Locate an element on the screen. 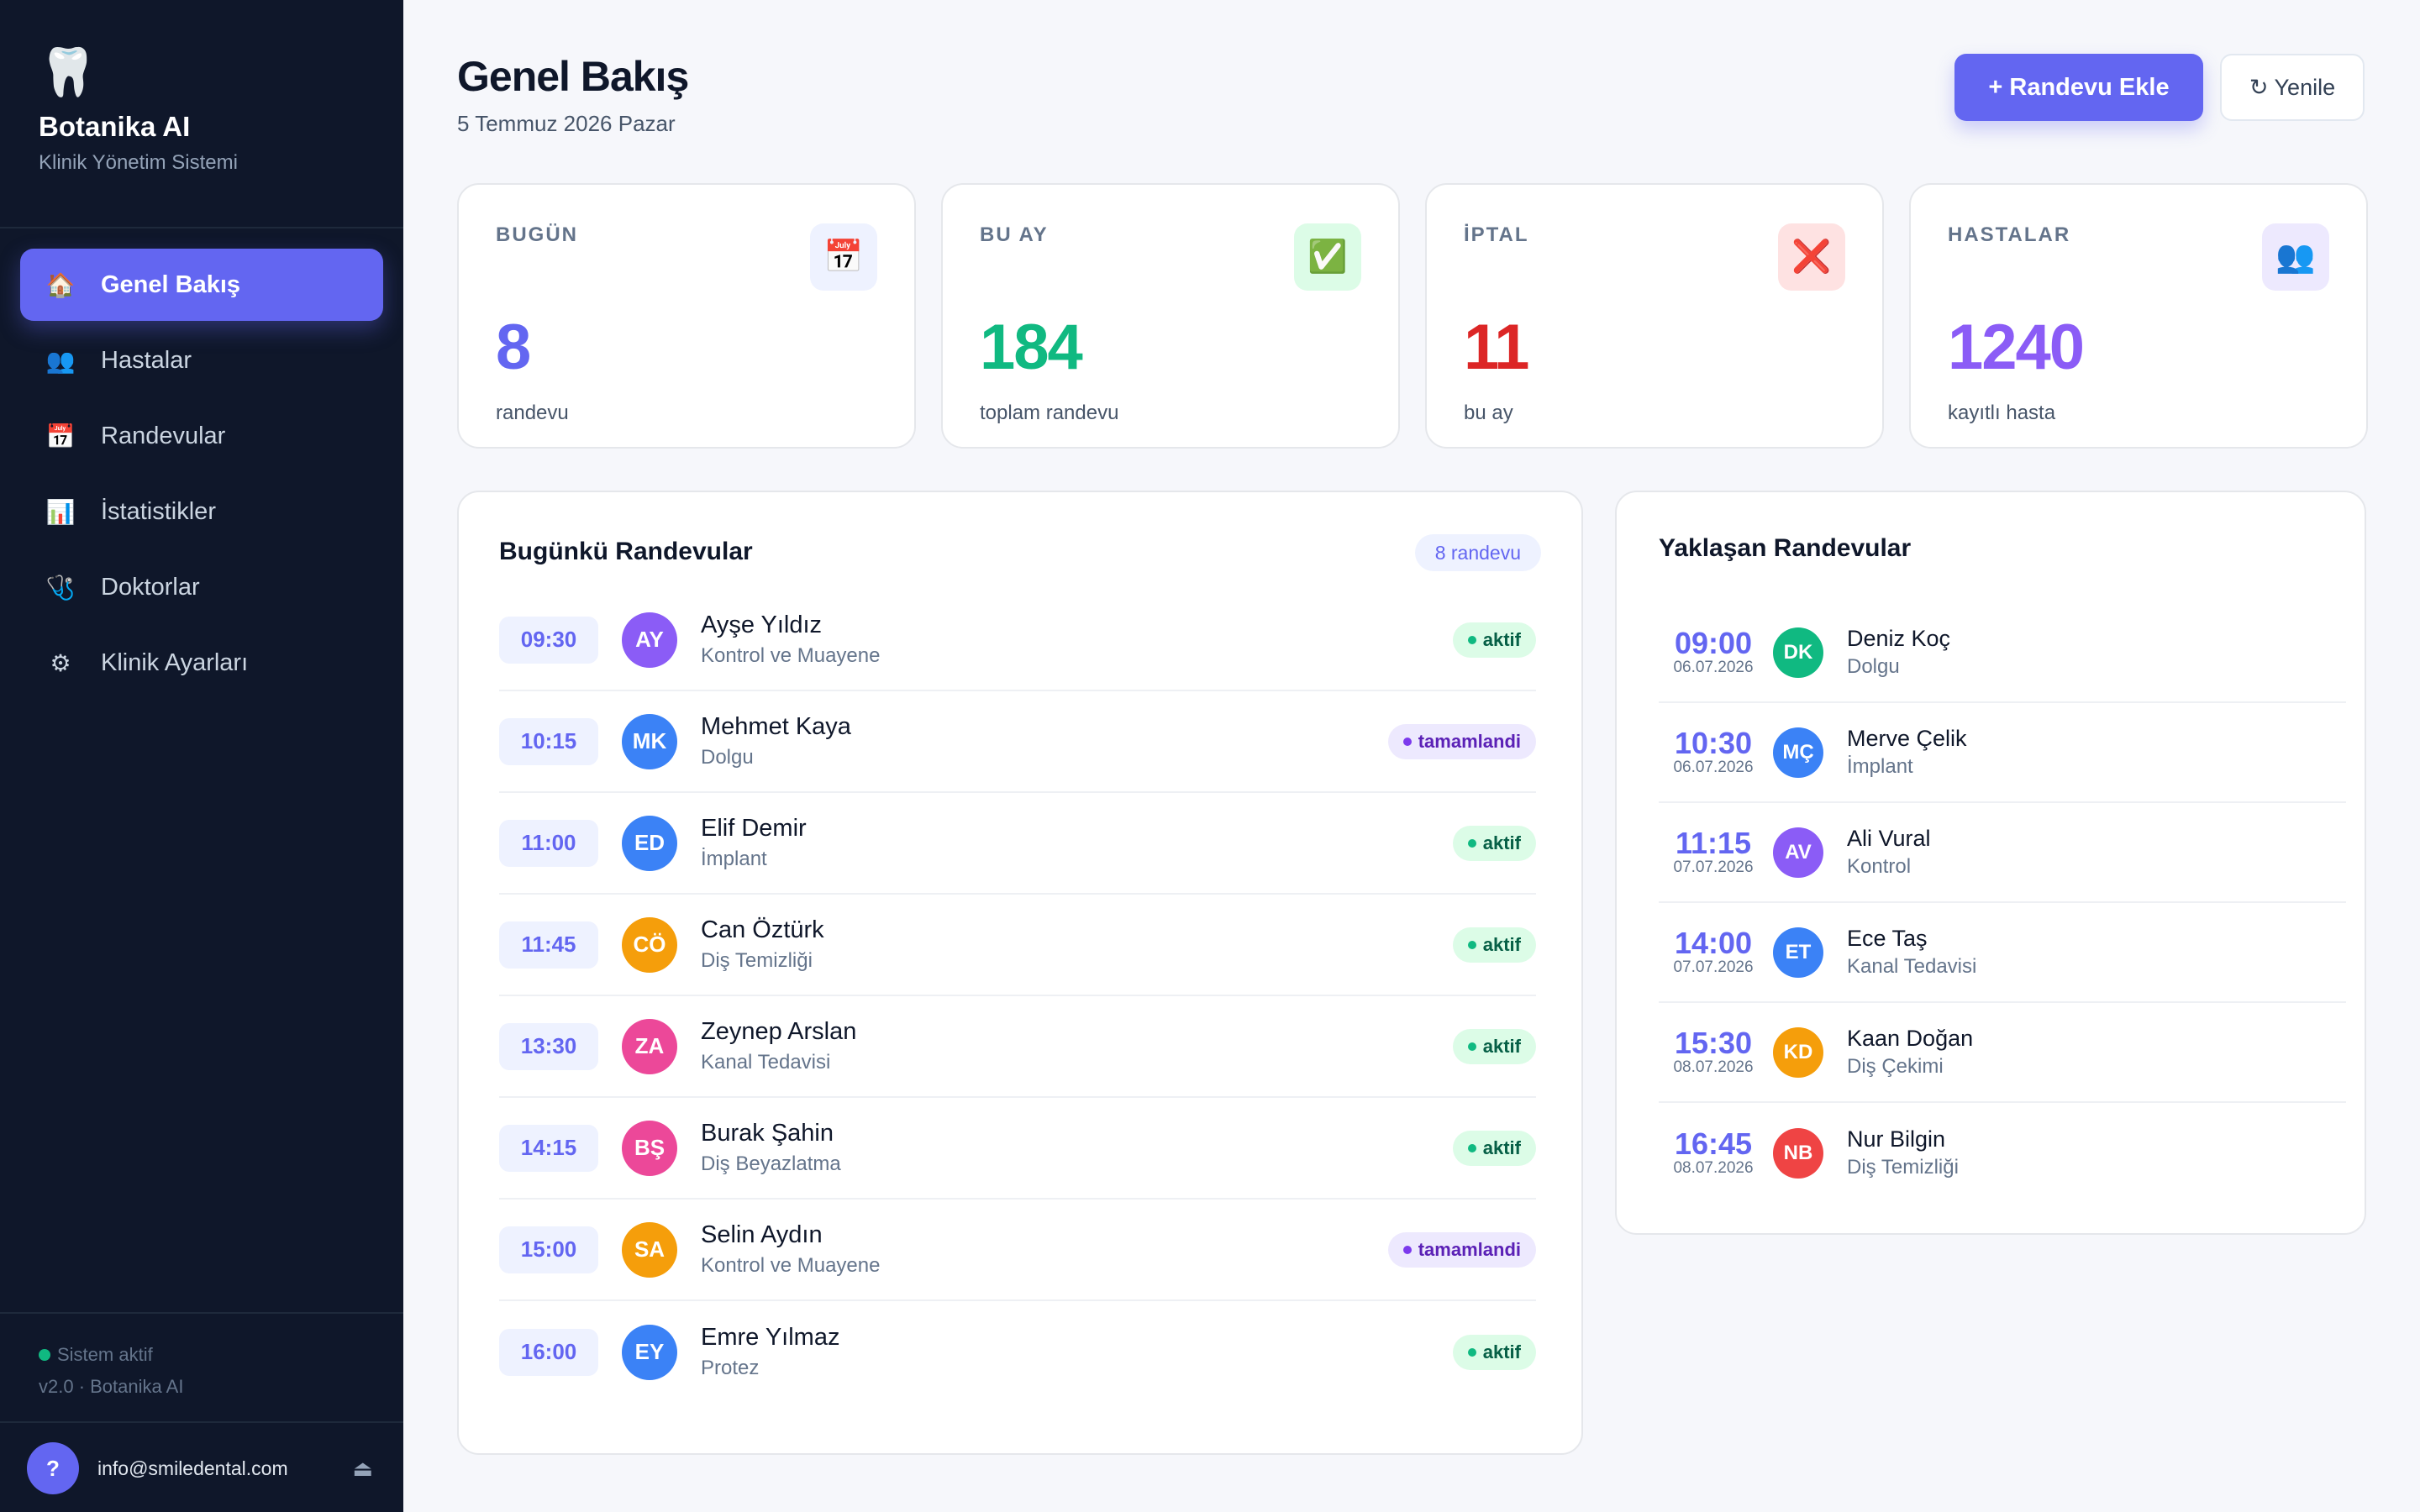 The image size is (2420, 1512). refresh-button: ↻ Yenile is located at coordinates (2292, 87).